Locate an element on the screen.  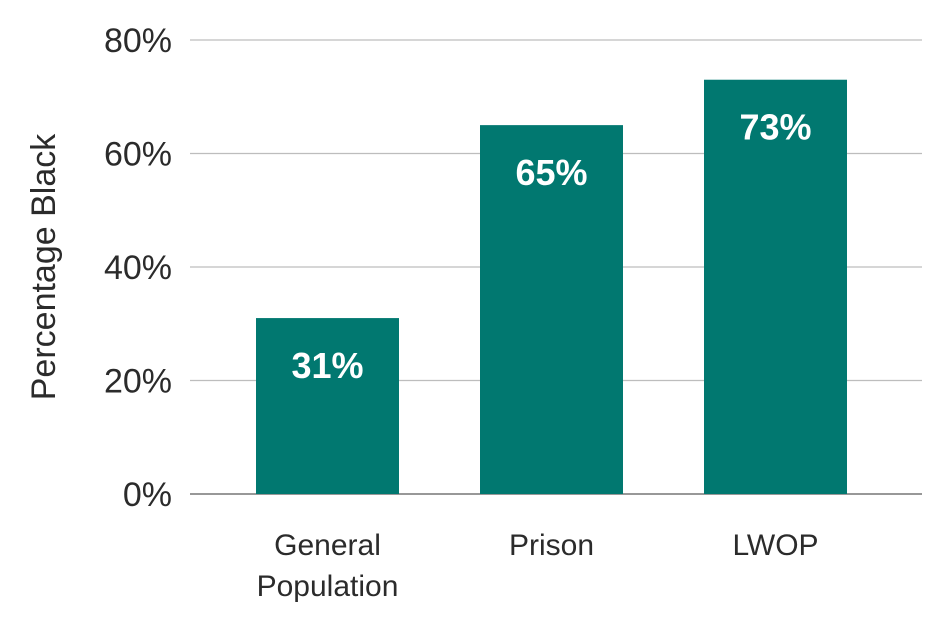
x-tick-label: Population is located at coordinates (328, 586).